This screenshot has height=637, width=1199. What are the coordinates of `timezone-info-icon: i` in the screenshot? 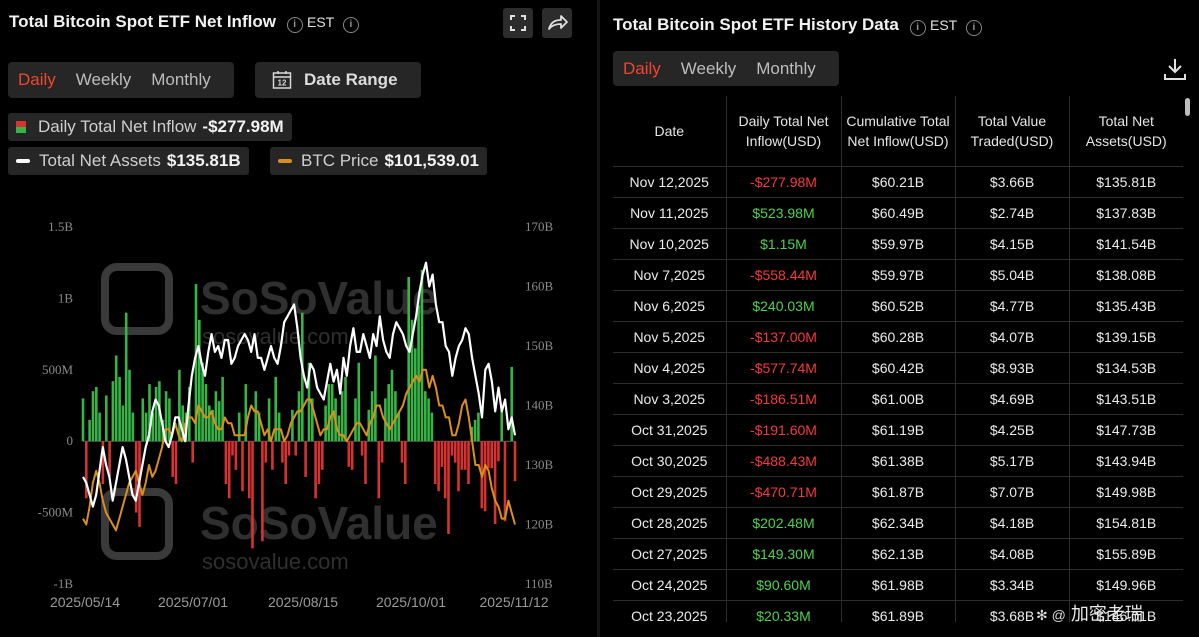 It's located at (350, 25).